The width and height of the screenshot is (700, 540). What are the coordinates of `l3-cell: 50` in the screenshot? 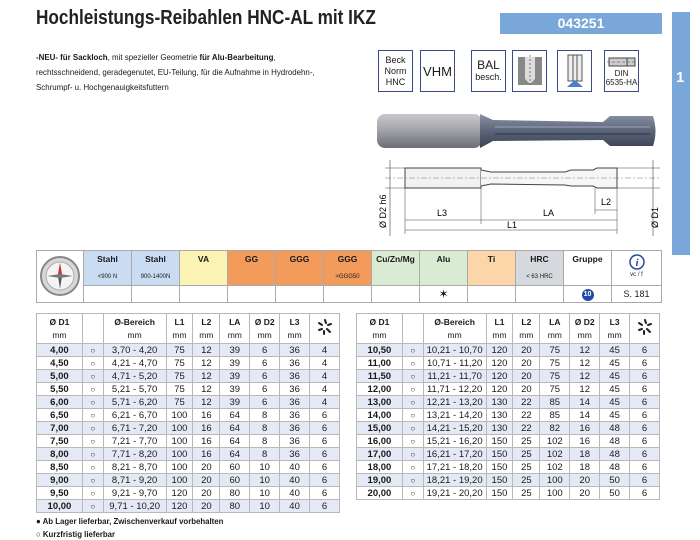 It's located at (615, 493).